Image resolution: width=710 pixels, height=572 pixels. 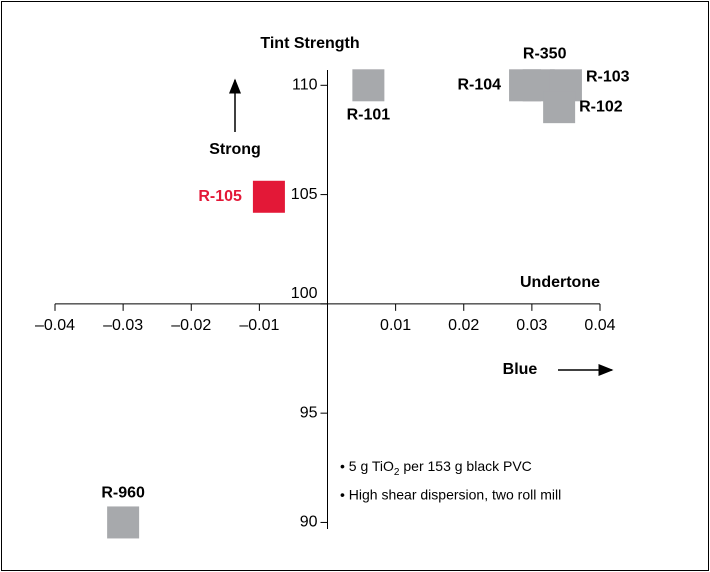 I want to click on x-tick-label: 0.04, so click(x=599, y=325).